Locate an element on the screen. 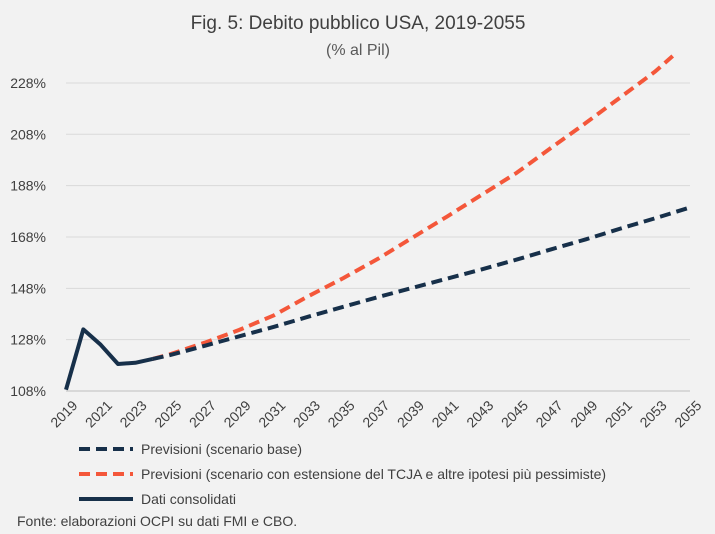 This screenshot has height=534, width=715. y-tick-label: 188% is located at coordinates (28, 186).